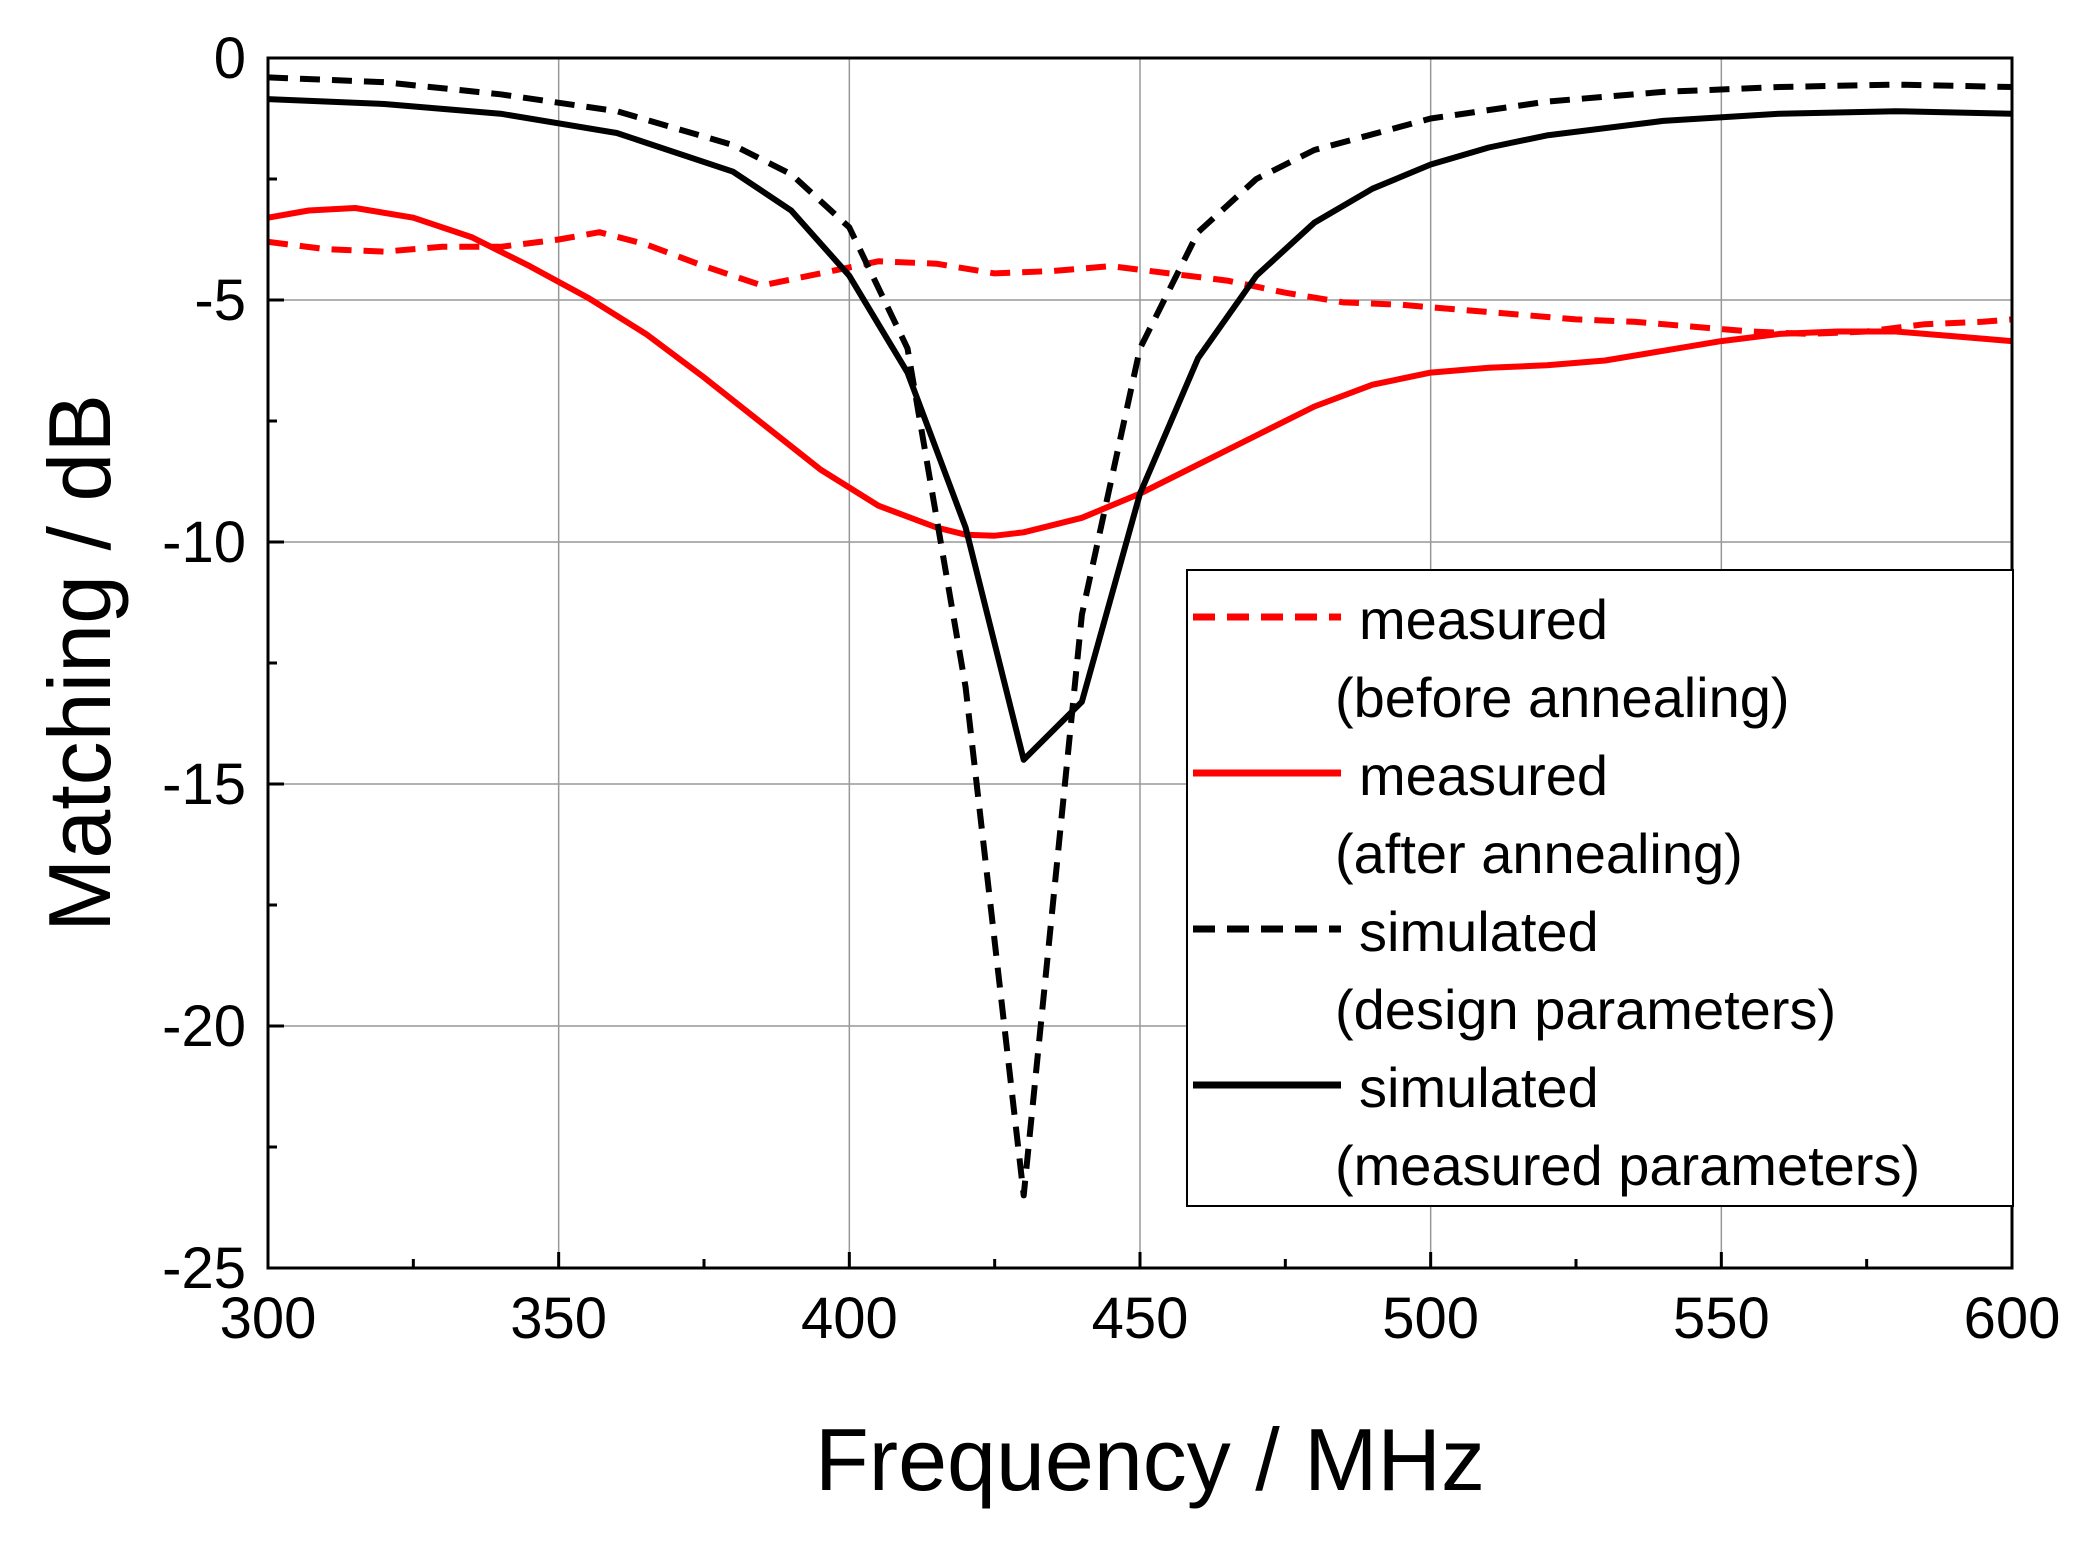  I want to click on legend-sublabel-simulated-design-parameters: (design parameters), so click(1585, 1009).